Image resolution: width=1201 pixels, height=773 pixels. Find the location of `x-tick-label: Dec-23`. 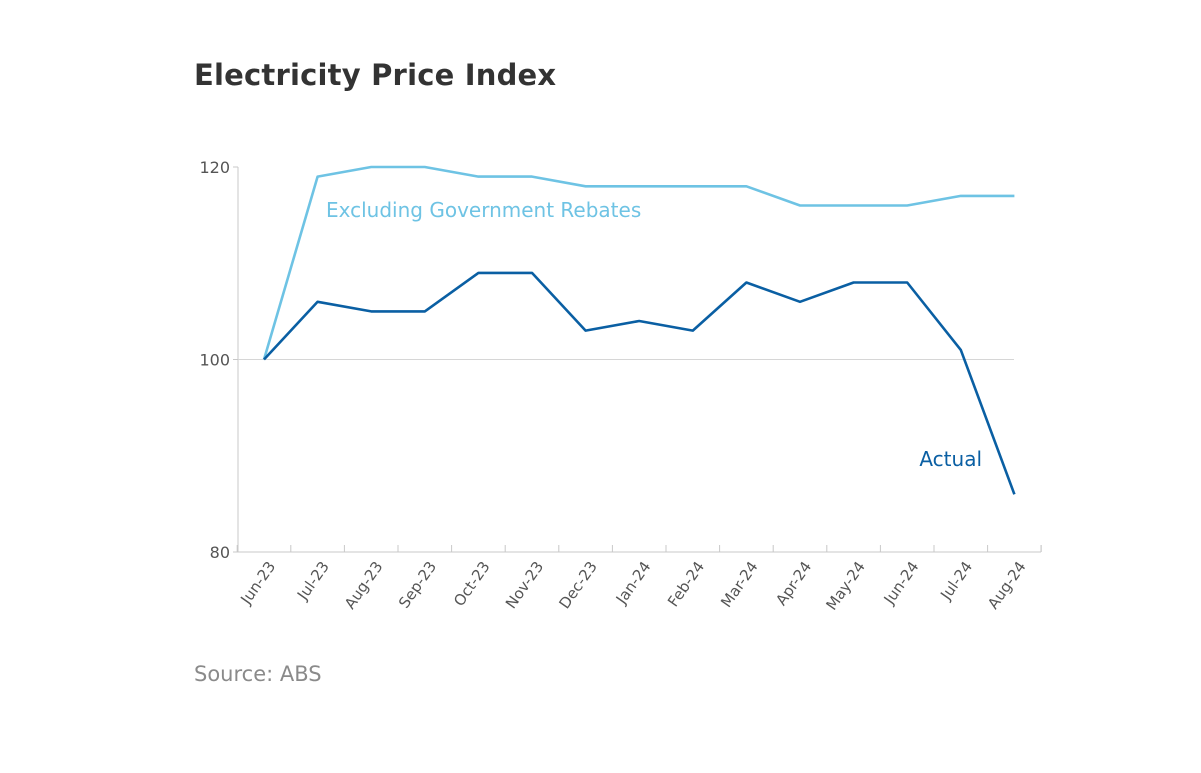

x-tick-label: Dec-23 is located at coordinates (577, 585).